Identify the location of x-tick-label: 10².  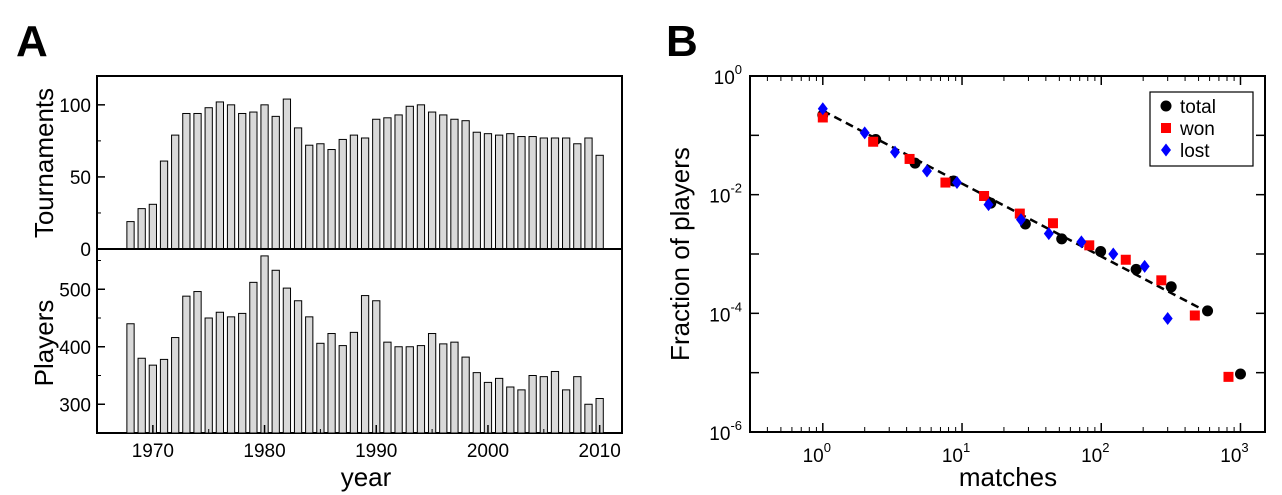
(1095, 453).